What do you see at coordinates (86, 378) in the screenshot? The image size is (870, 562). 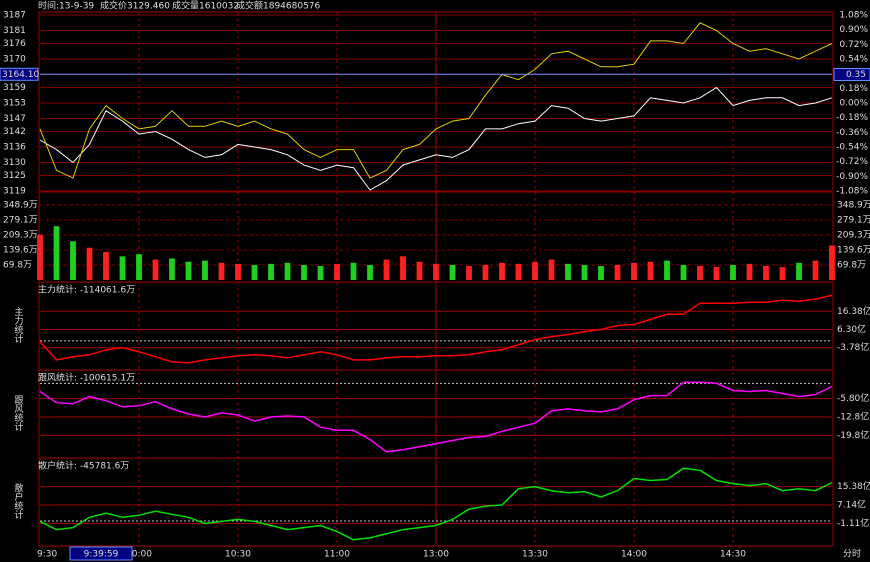 I see `panel-title: 跟风统计: -100615.1万` at bounding box center [86, 378].